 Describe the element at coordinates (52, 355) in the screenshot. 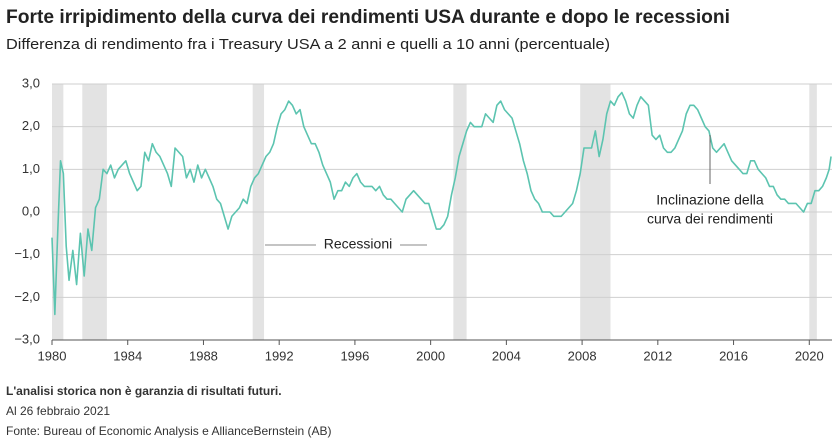

I see `x-tick-label: 1980` at that location.